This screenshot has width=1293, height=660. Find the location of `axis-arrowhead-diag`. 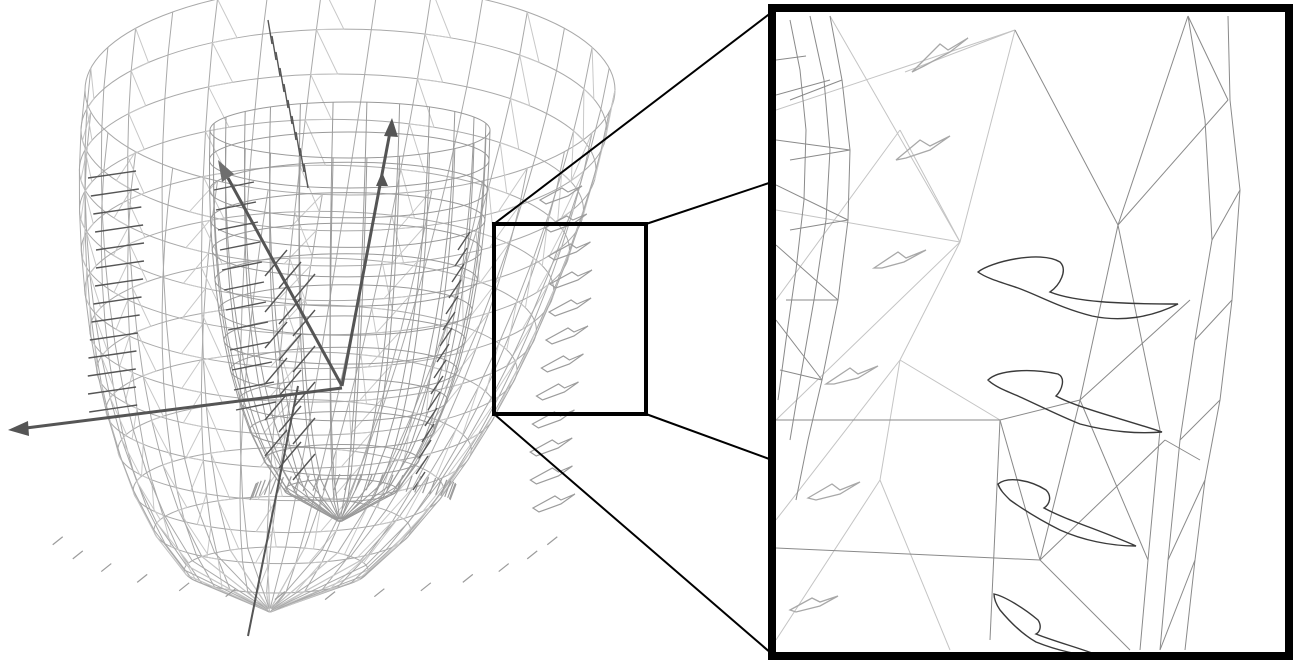

axis-arrowhead-diag is located at coordinates (226, 171).